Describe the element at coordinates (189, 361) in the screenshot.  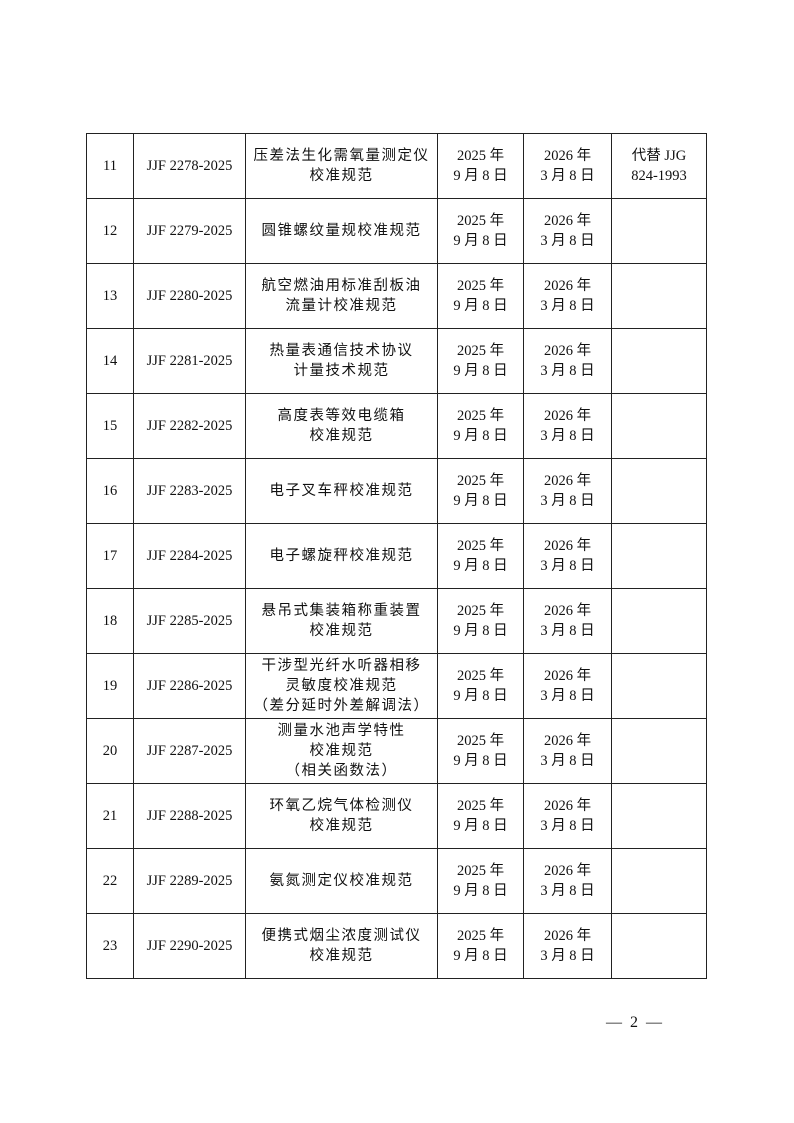
I see `cell-code: JJF 2281-2025` at that location.